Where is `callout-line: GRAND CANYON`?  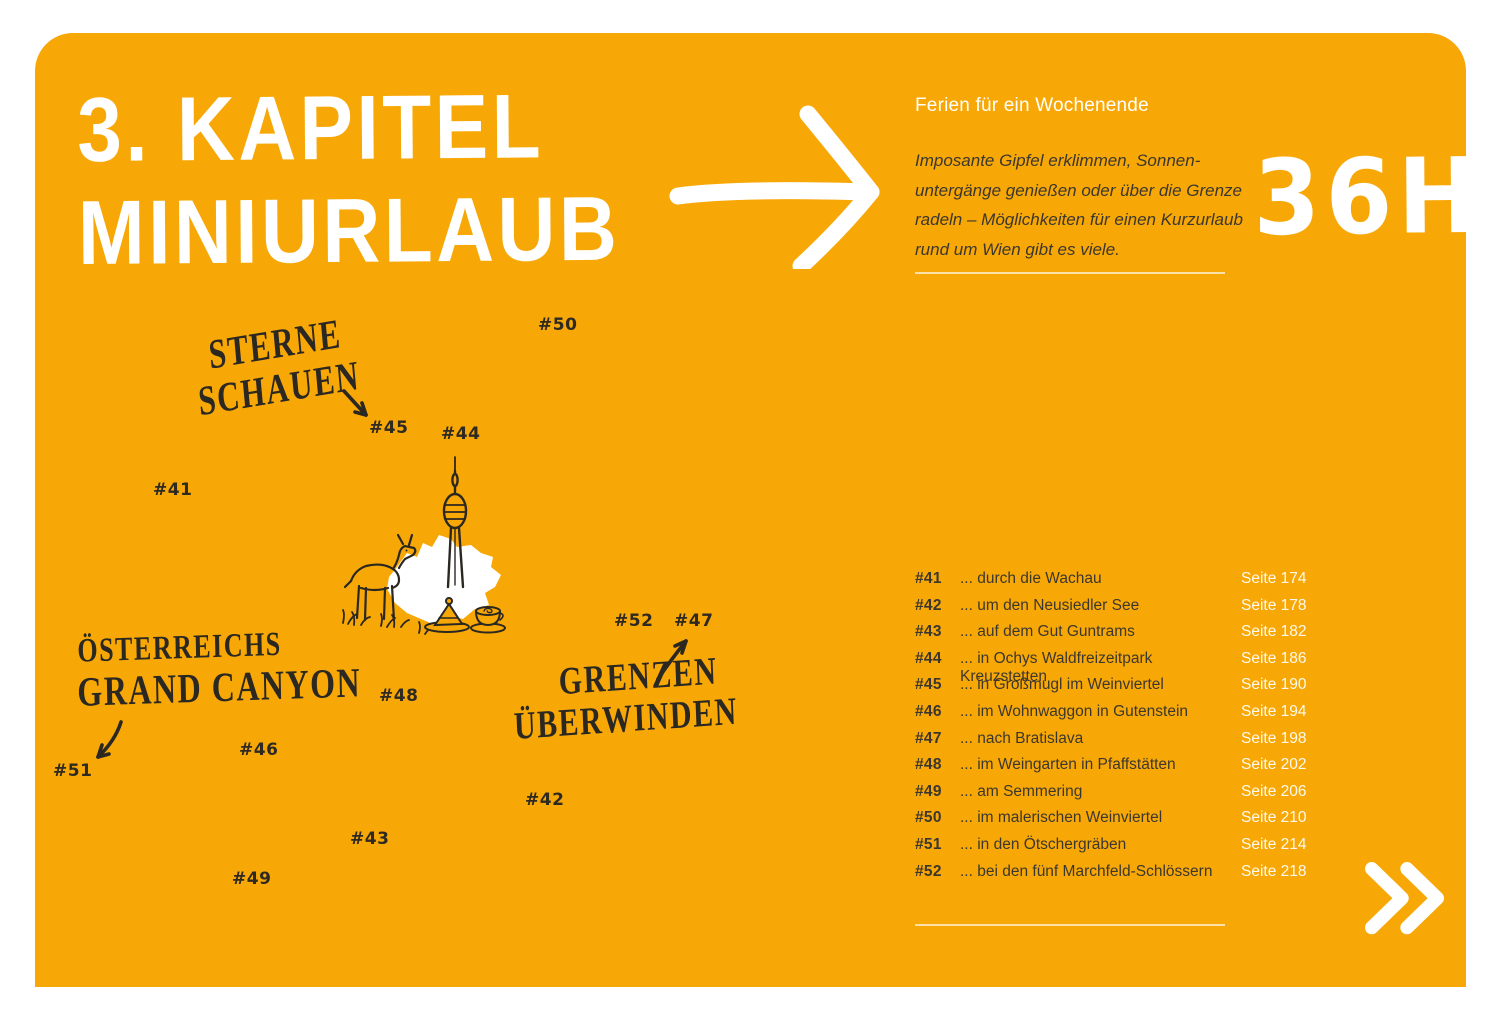 callout-line: GRAND CANYON is located at coordinates (219, 687).